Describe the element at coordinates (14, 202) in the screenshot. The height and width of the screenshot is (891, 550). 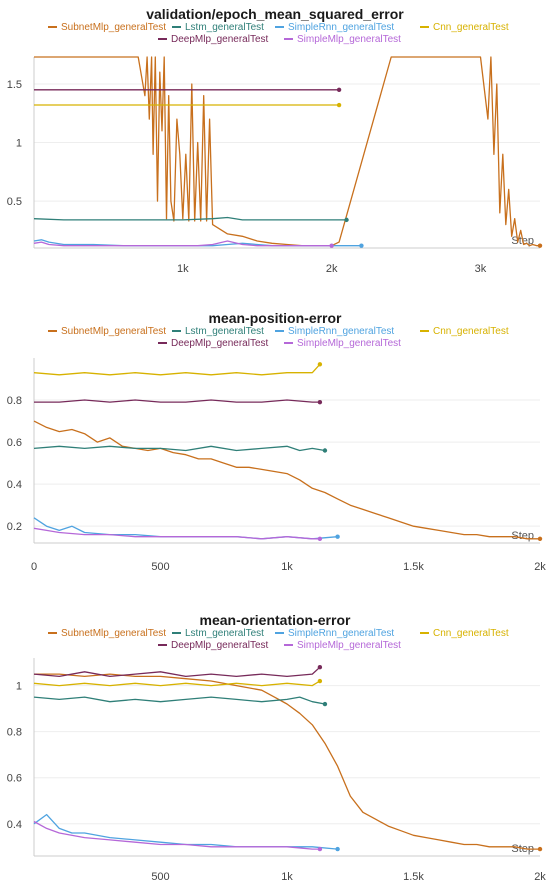
I see `y-tick-label: 0.5` at that location.